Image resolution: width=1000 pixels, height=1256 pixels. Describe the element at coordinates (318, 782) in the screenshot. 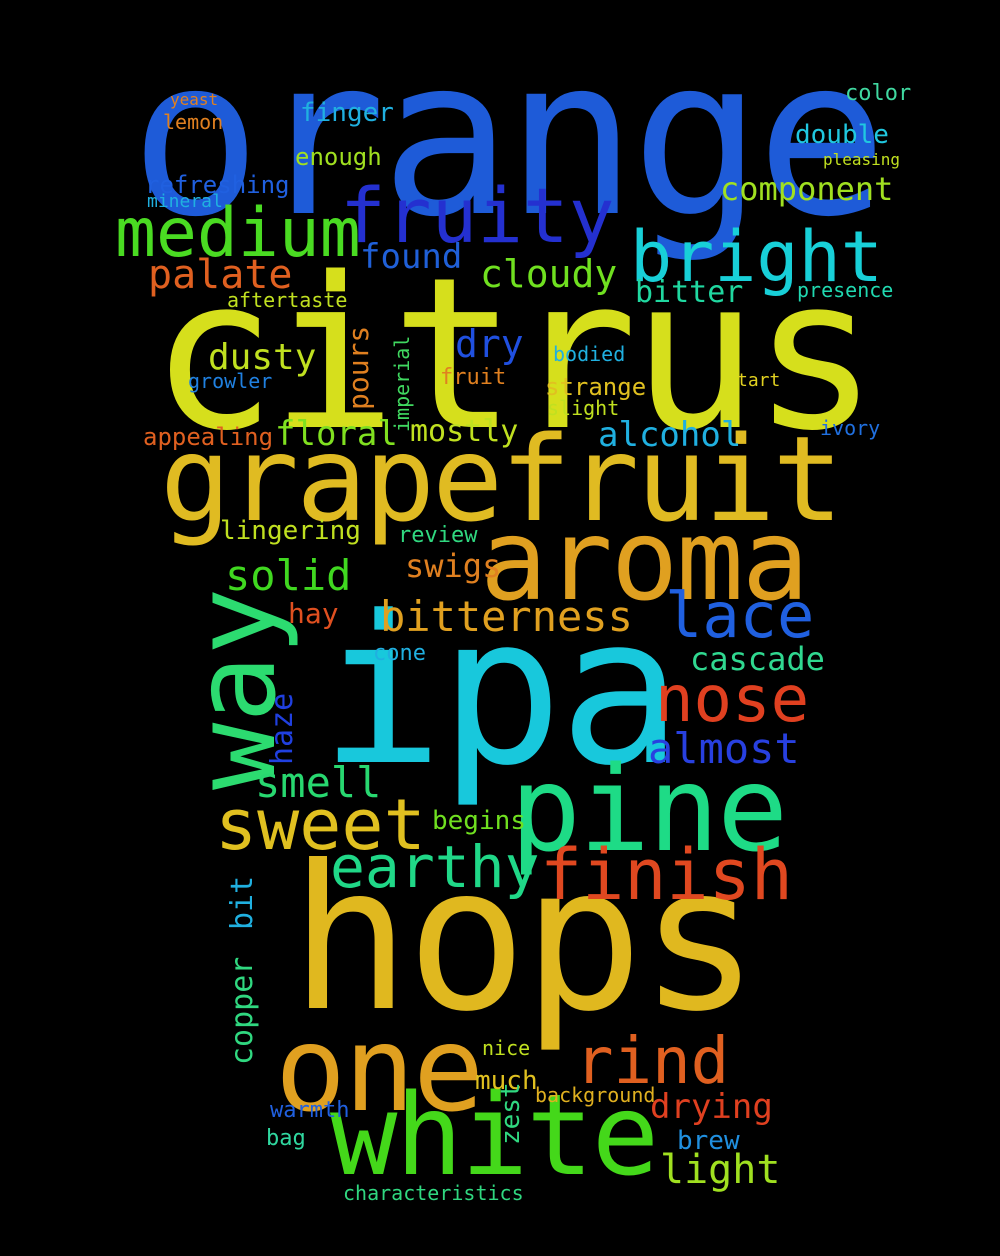

I see `word-smell: smell` at that location.